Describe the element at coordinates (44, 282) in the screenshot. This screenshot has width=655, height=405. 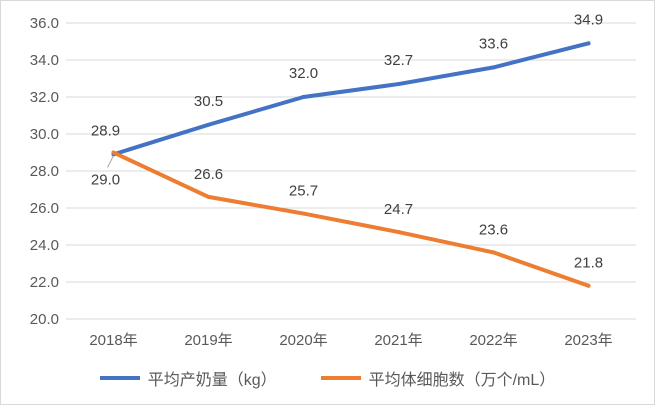
I see `y-tick-label: 22.0` at that location.